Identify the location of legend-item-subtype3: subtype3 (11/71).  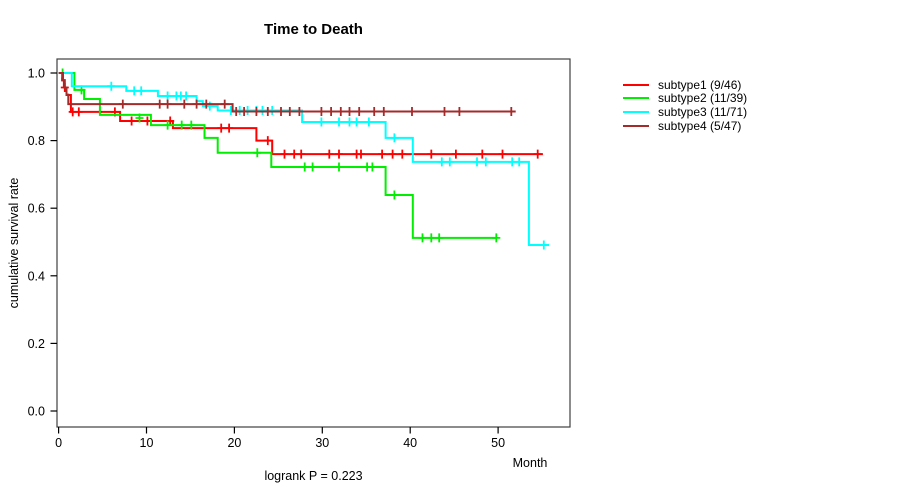
(685, 112).